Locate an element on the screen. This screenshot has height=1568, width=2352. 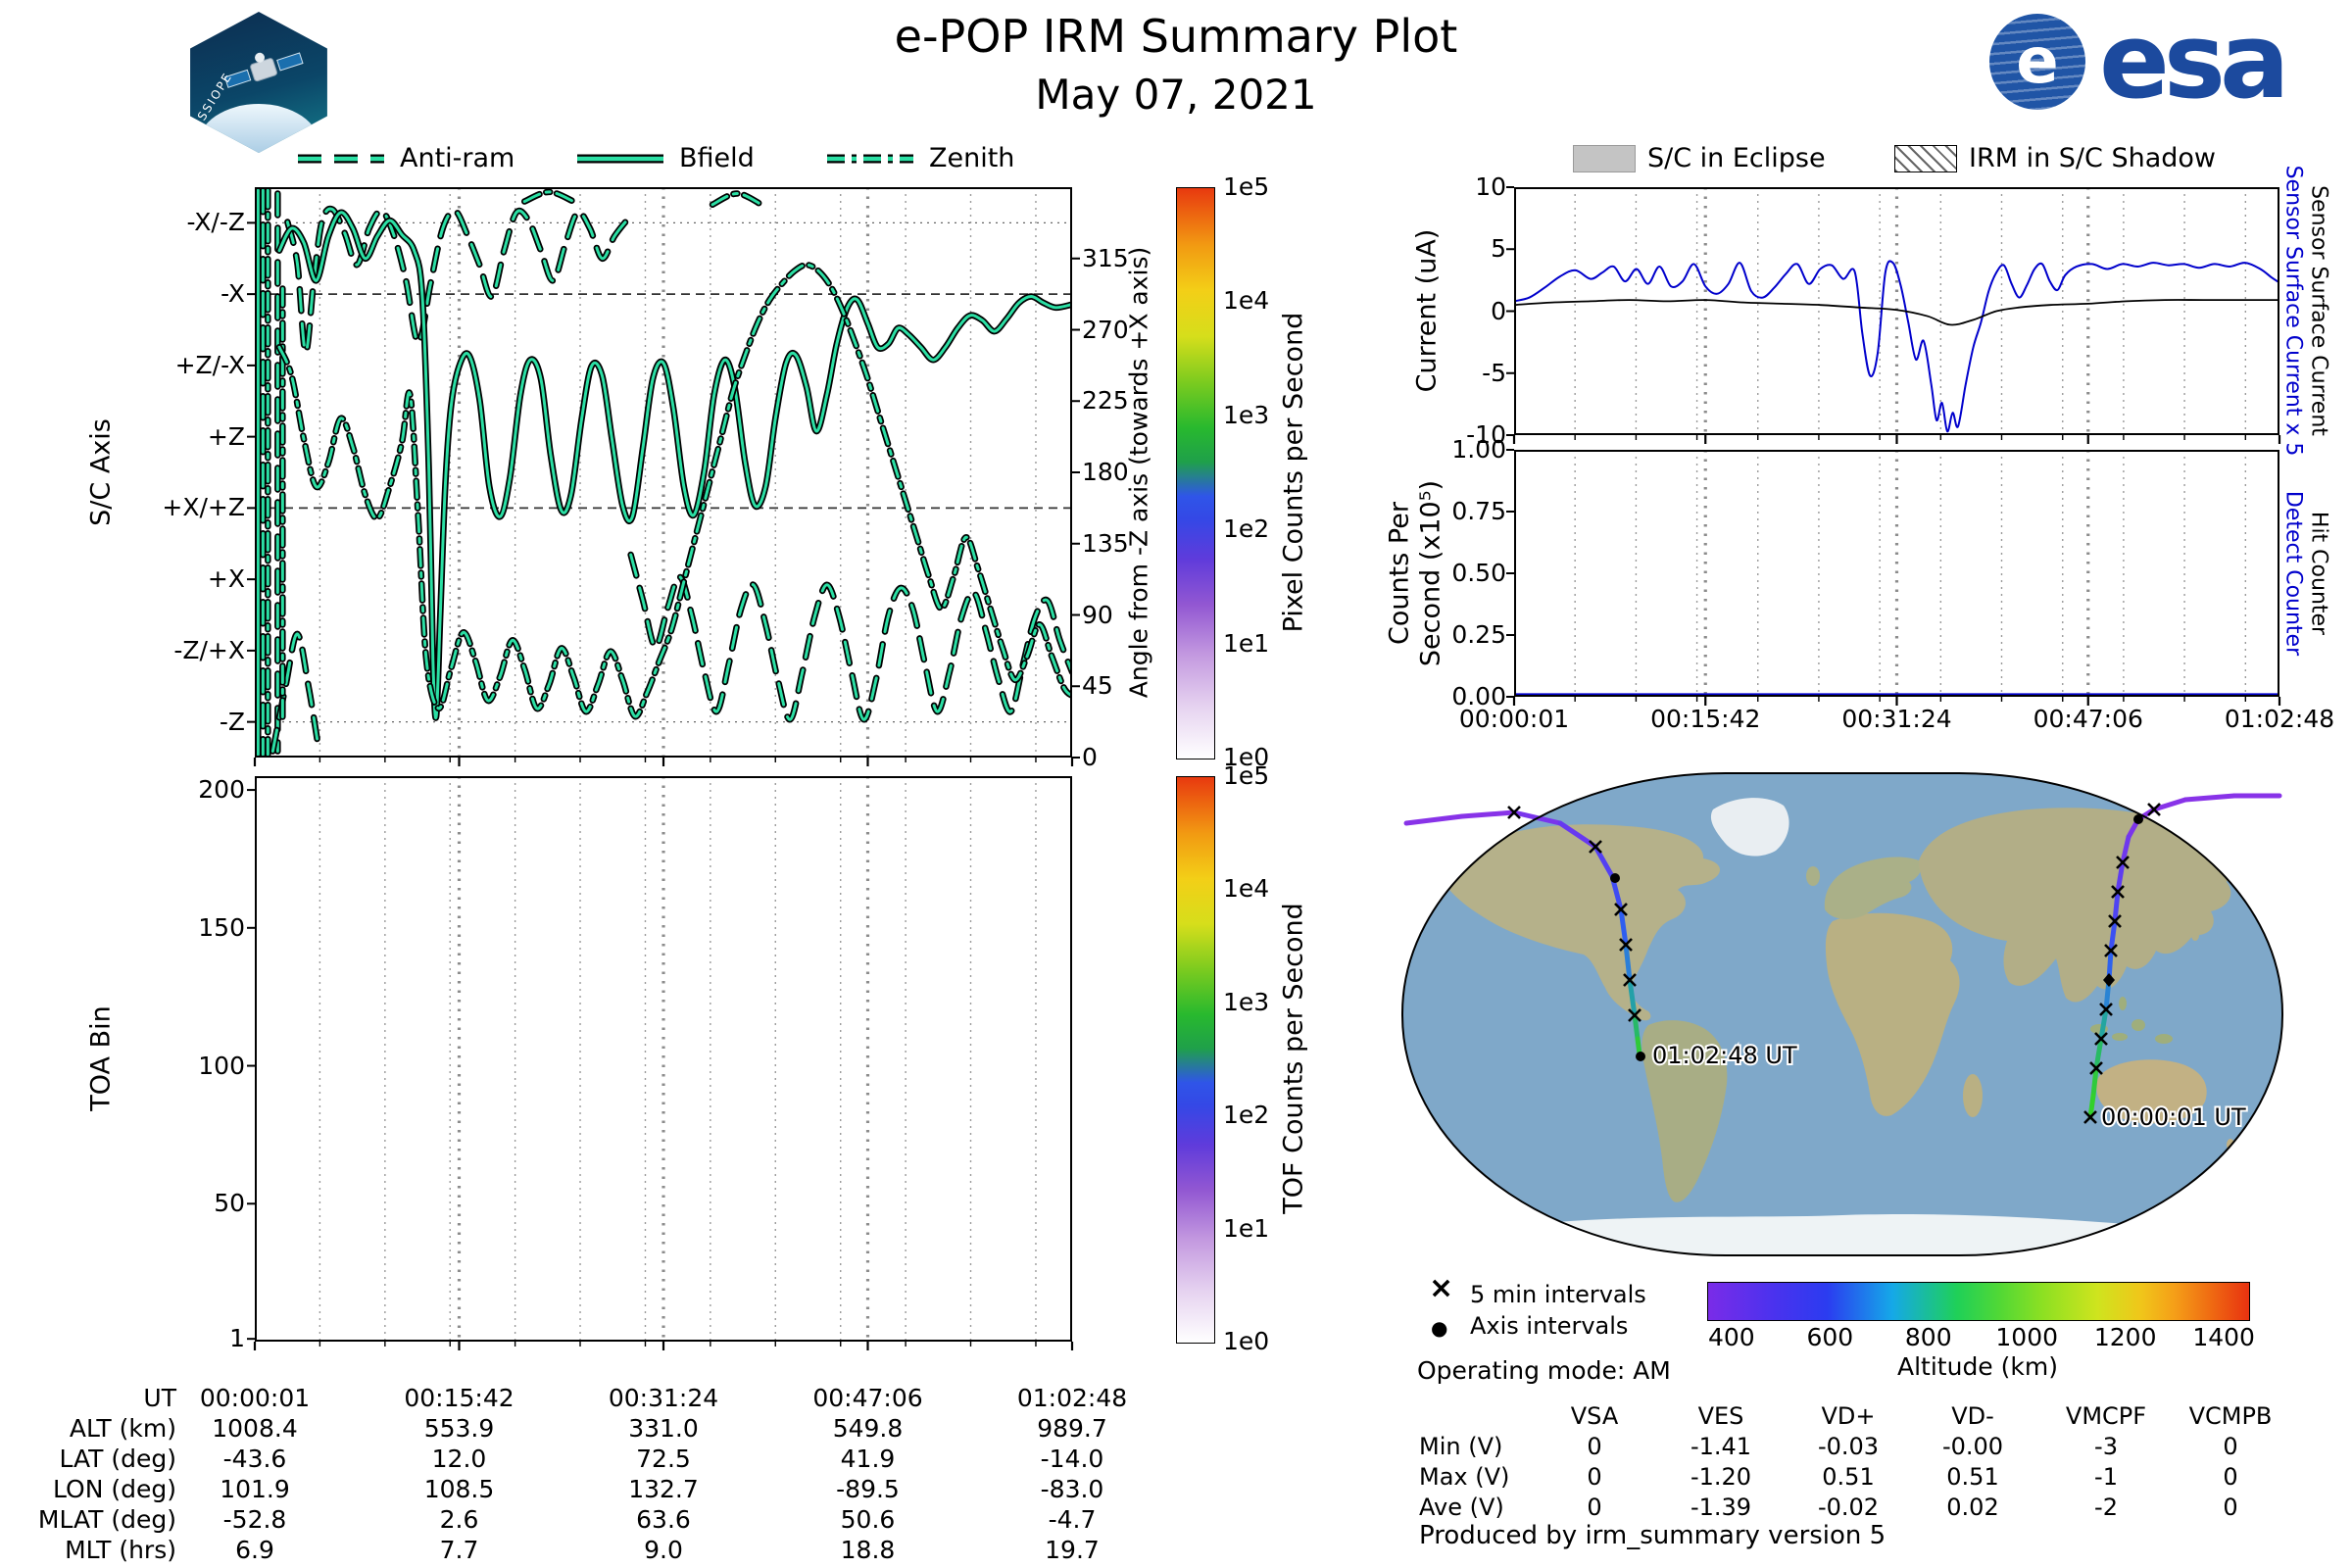
sc-ytick-right: 45 is located at coordinates (1097, 686).